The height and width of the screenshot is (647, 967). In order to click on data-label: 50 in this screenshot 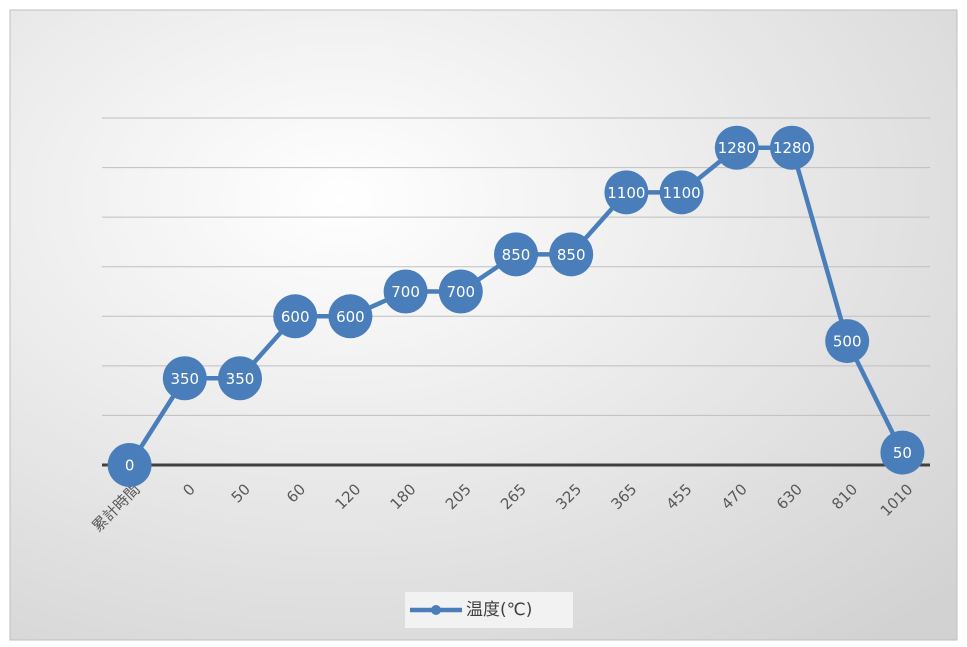, I will do `click(902, 453)`.